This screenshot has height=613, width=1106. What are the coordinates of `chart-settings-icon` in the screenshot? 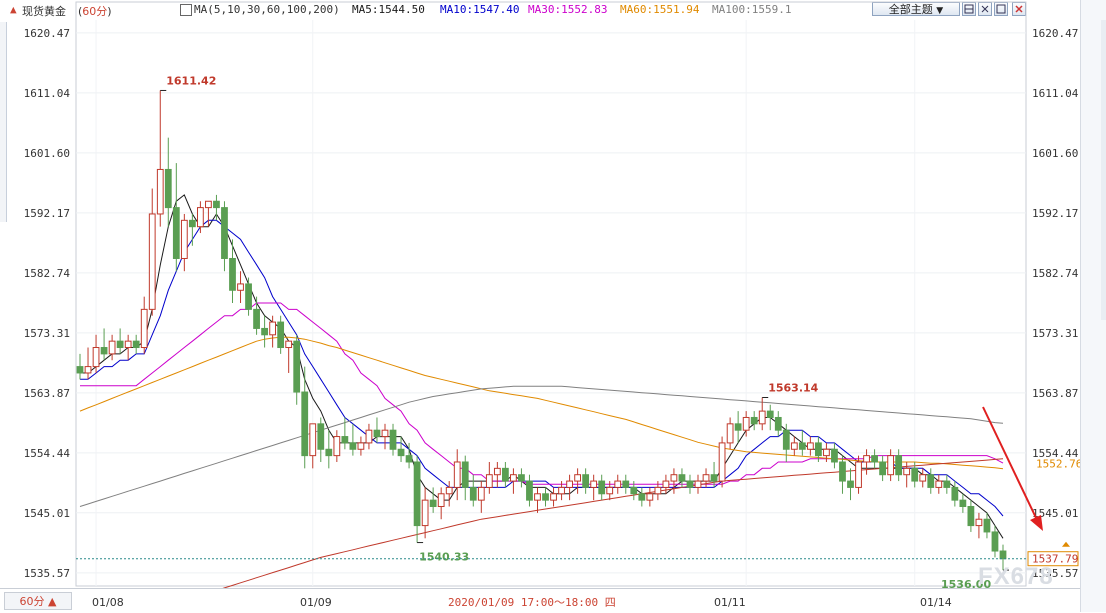 It's located at (969, 9).